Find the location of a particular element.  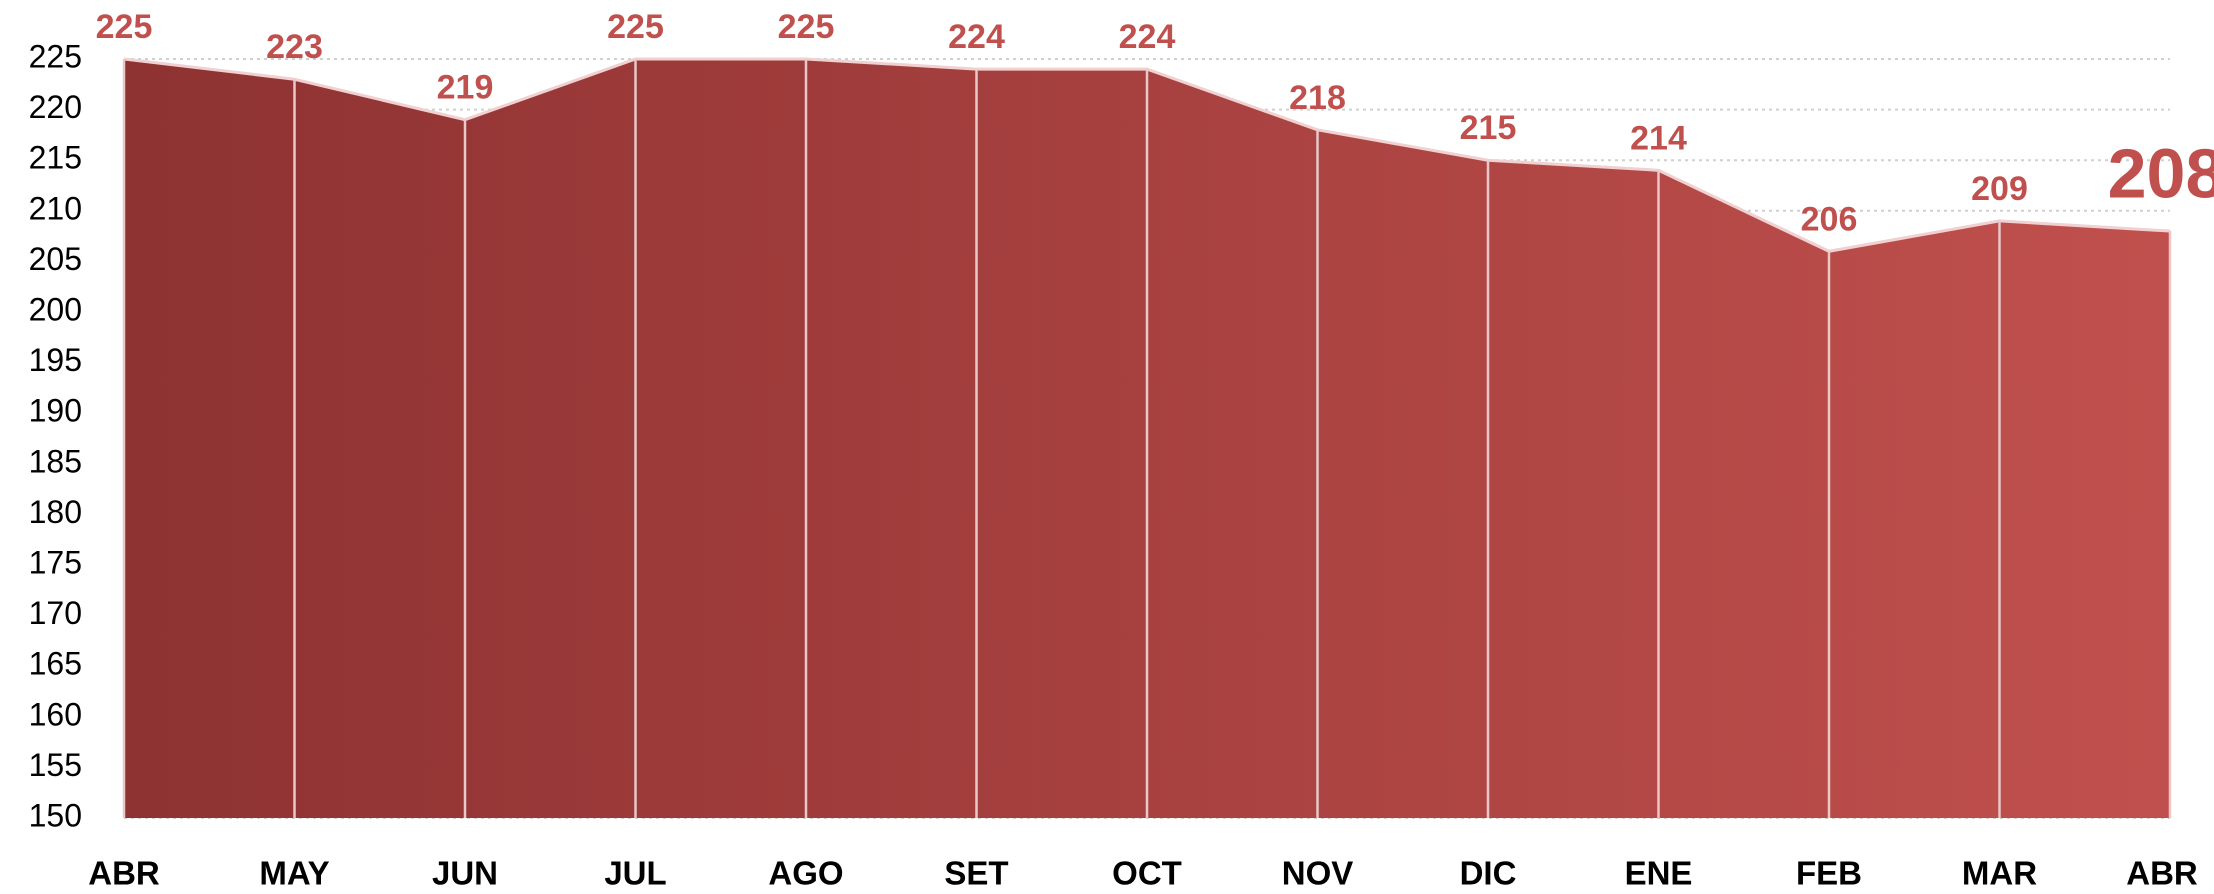

y-tick-label: 175 is located at coordinates (55, 562).